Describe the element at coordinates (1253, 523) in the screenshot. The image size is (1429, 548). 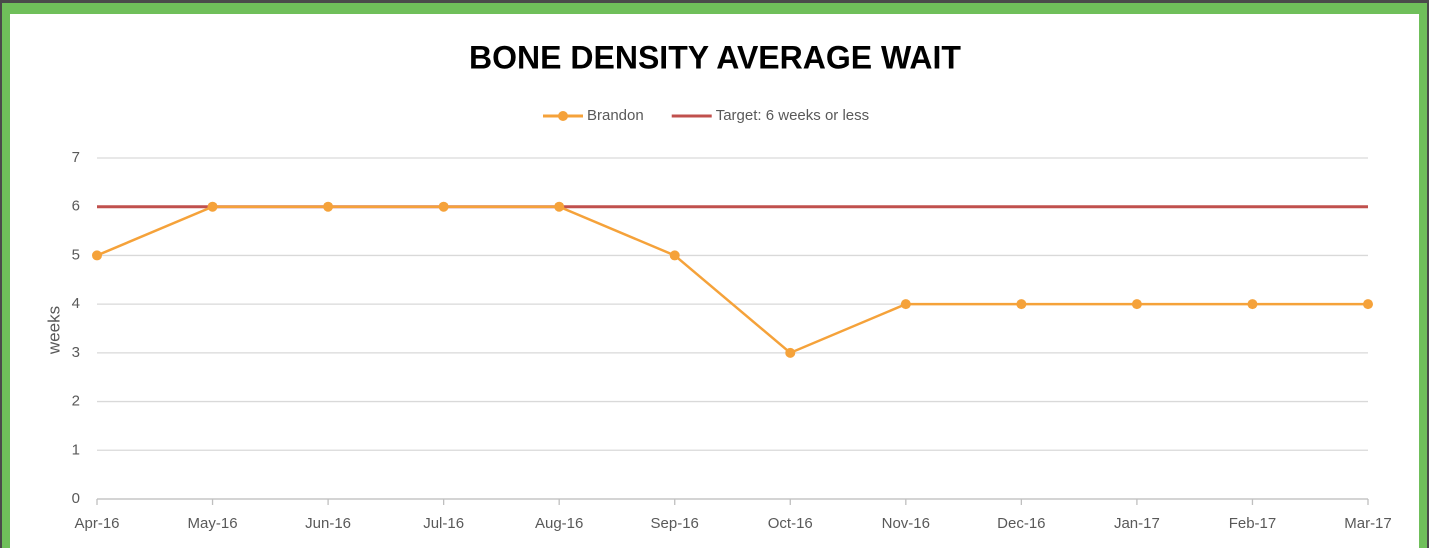
I see `x-tick-label: Feb-17` at that location.